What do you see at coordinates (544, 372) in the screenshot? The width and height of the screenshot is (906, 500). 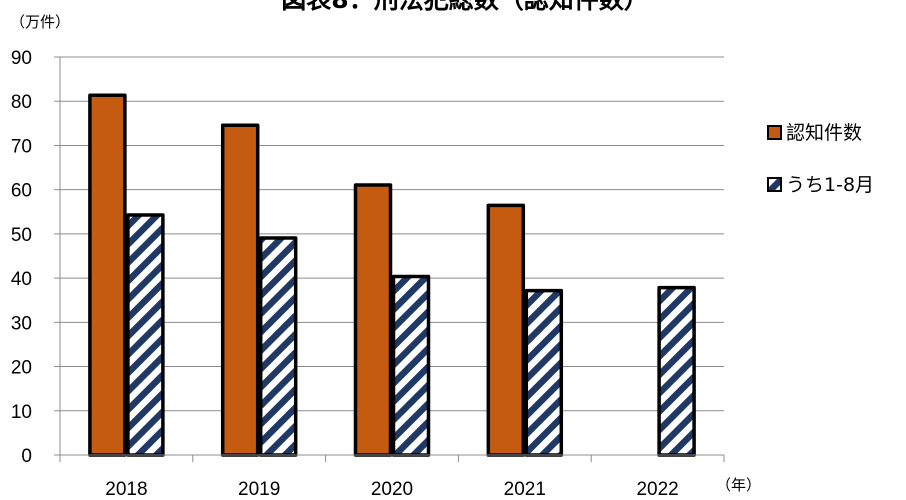 I see `bar-jan-aug-2021` at bounding box center [544, 372].